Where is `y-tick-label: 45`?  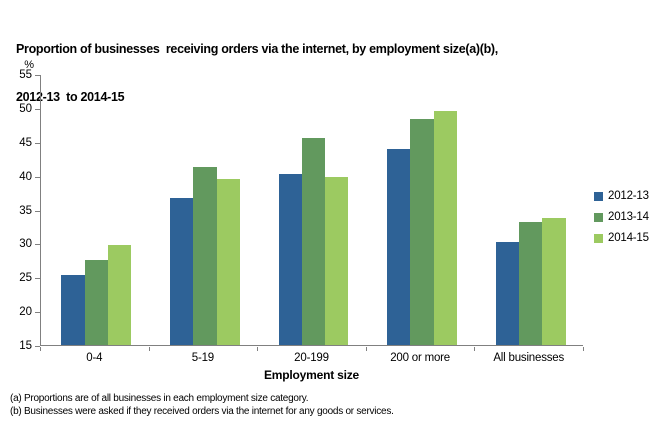 y-tick-label: 45 is located at coordinates (25, 142).